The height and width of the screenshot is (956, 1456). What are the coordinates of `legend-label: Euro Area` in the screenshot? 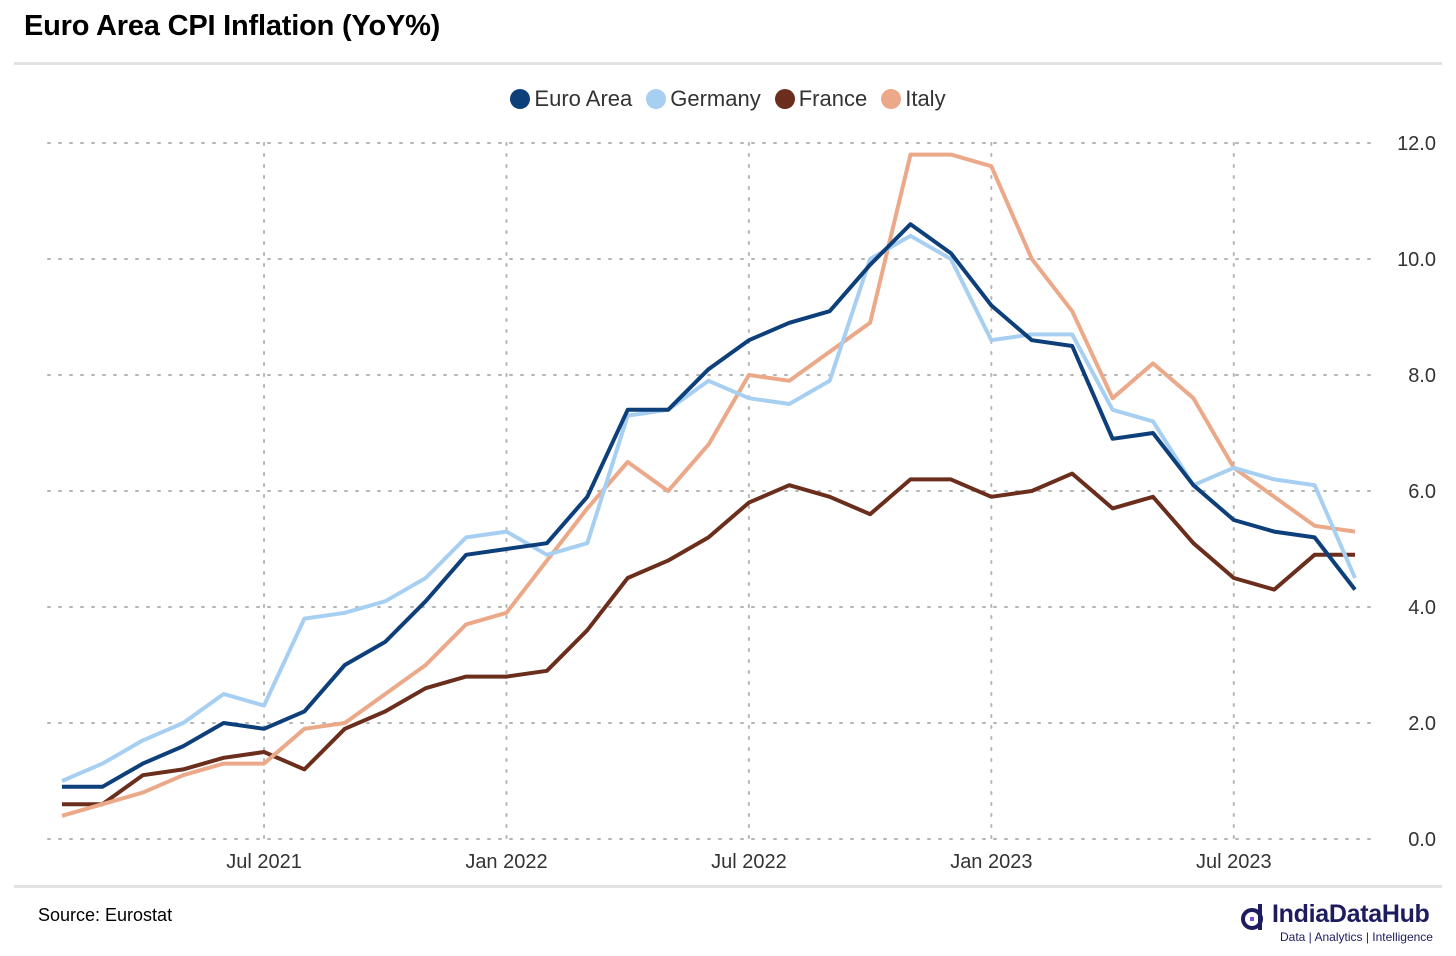 It's located at (583, 98).